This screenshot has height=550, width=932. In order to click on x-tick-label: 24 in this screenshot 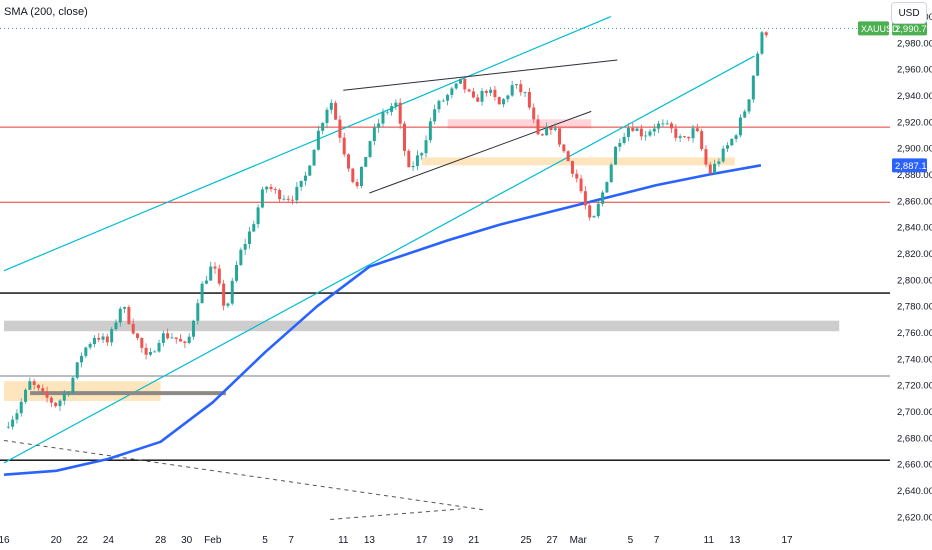, I will do `click(109, 540)`.